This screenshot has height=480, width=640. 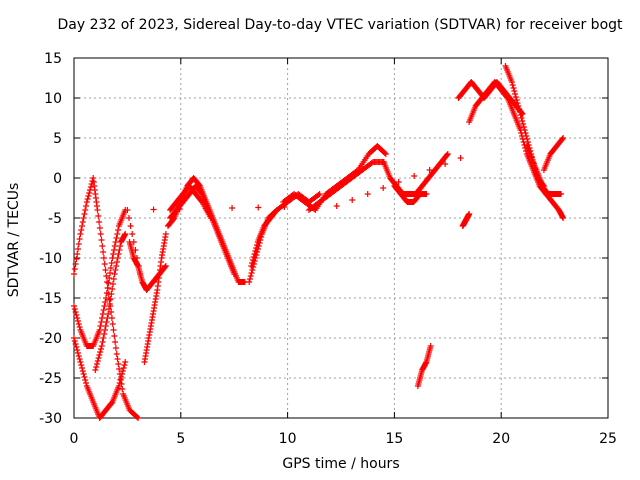 What do you see at coordinates (288, 439) in the screenshot?
I see `x-tick-label: 10` at bounding box center [288, 439].